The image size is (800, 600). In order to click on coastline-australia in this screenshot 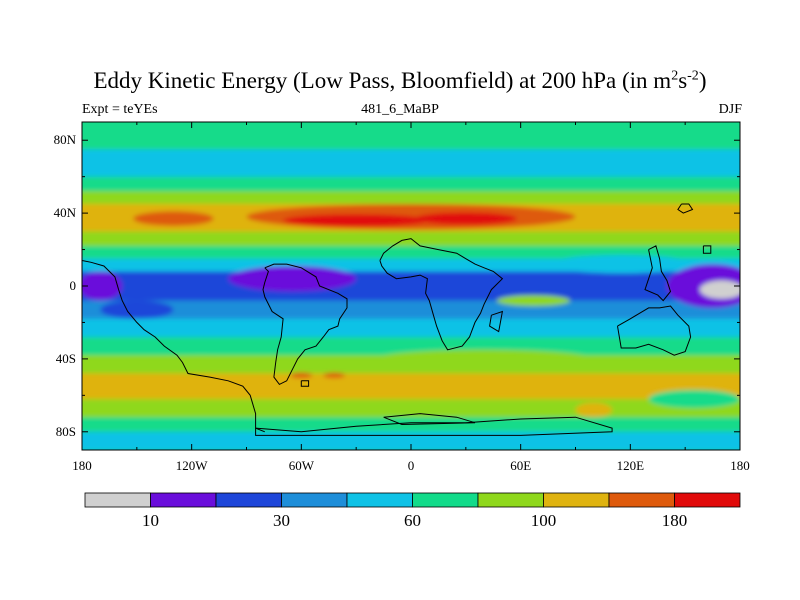, I will do `click(654, 330)`.